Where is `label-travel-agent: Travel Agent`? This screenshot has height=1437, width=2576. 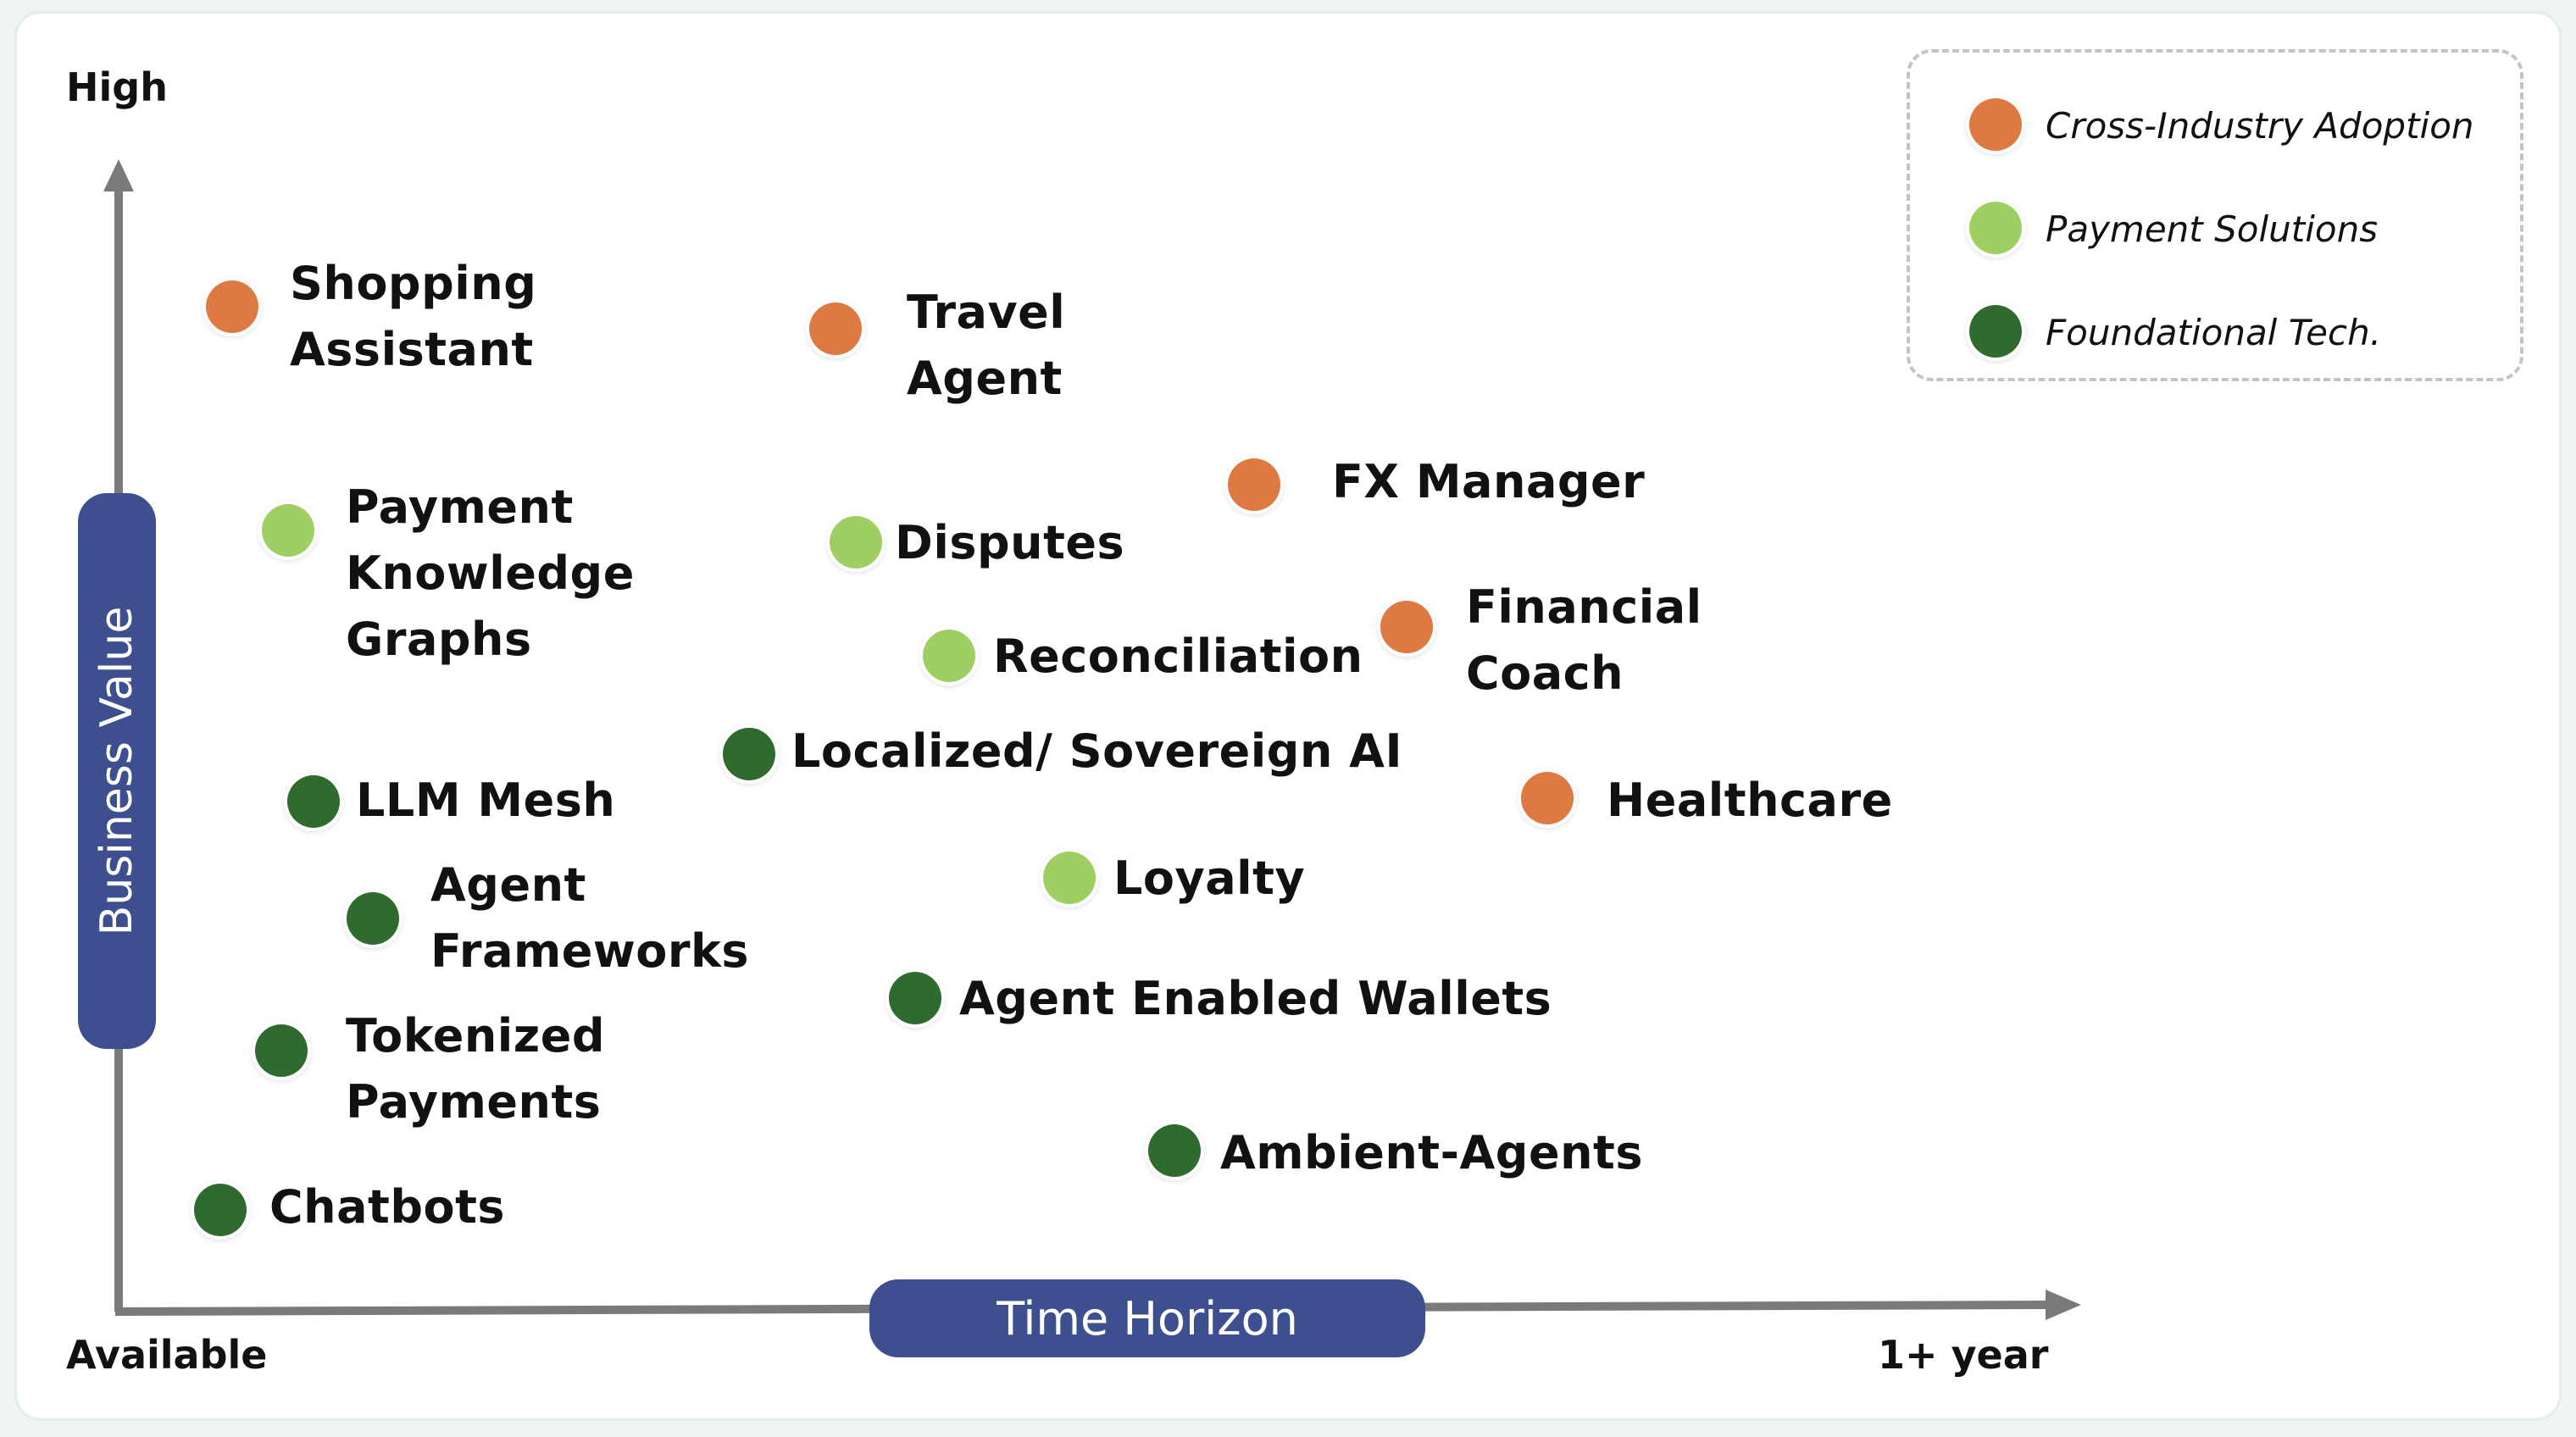
label-travel-agent: Travel Agent is located at coordinates (986, 345).